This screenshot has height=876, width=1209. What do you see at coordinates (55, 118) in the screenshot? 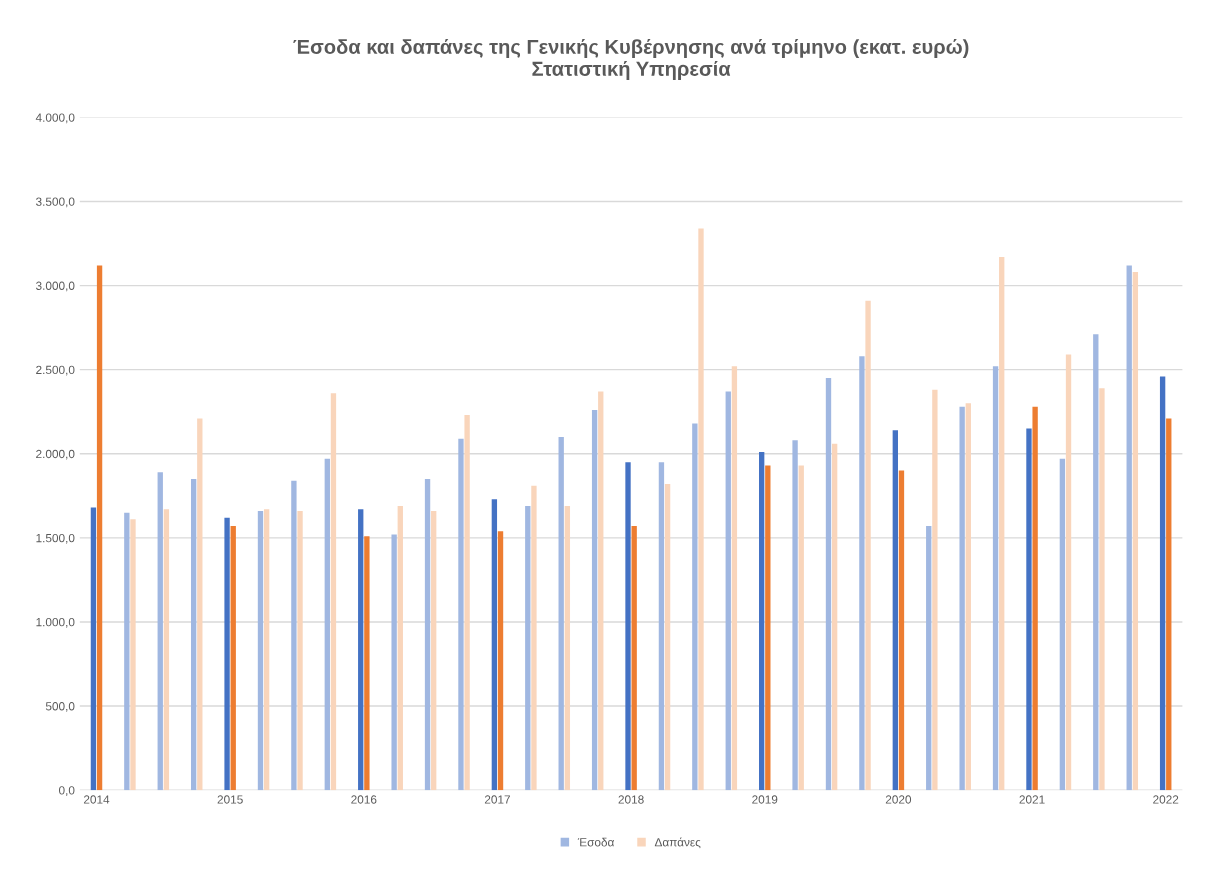
I see `y-tick-label: 4.000,0` at bounding box center [55, 118].